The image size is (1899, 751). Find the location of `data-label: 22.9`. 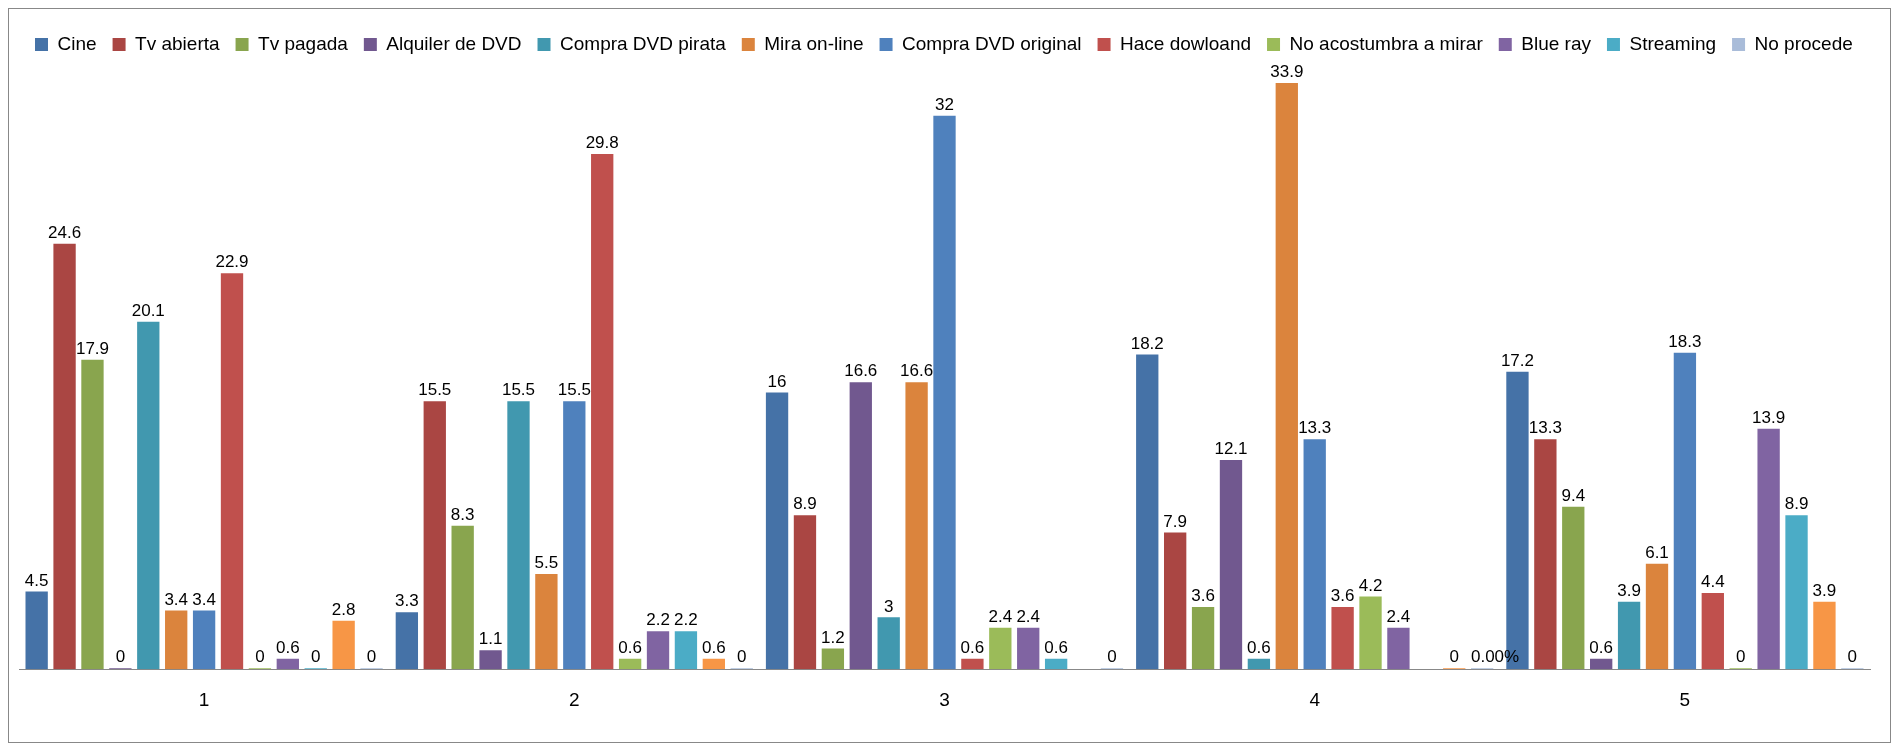

data-label: 22.9 is located at coordinates (232, 262).